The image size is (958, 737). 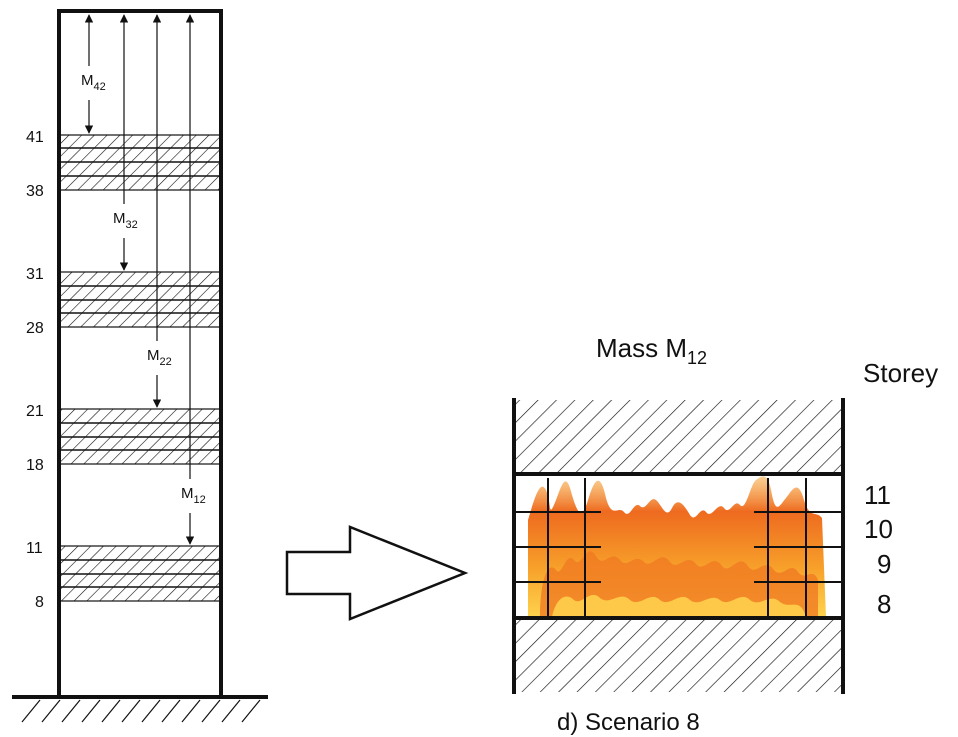 I want to click on storey-label: 8, so click(x=39, y=602).